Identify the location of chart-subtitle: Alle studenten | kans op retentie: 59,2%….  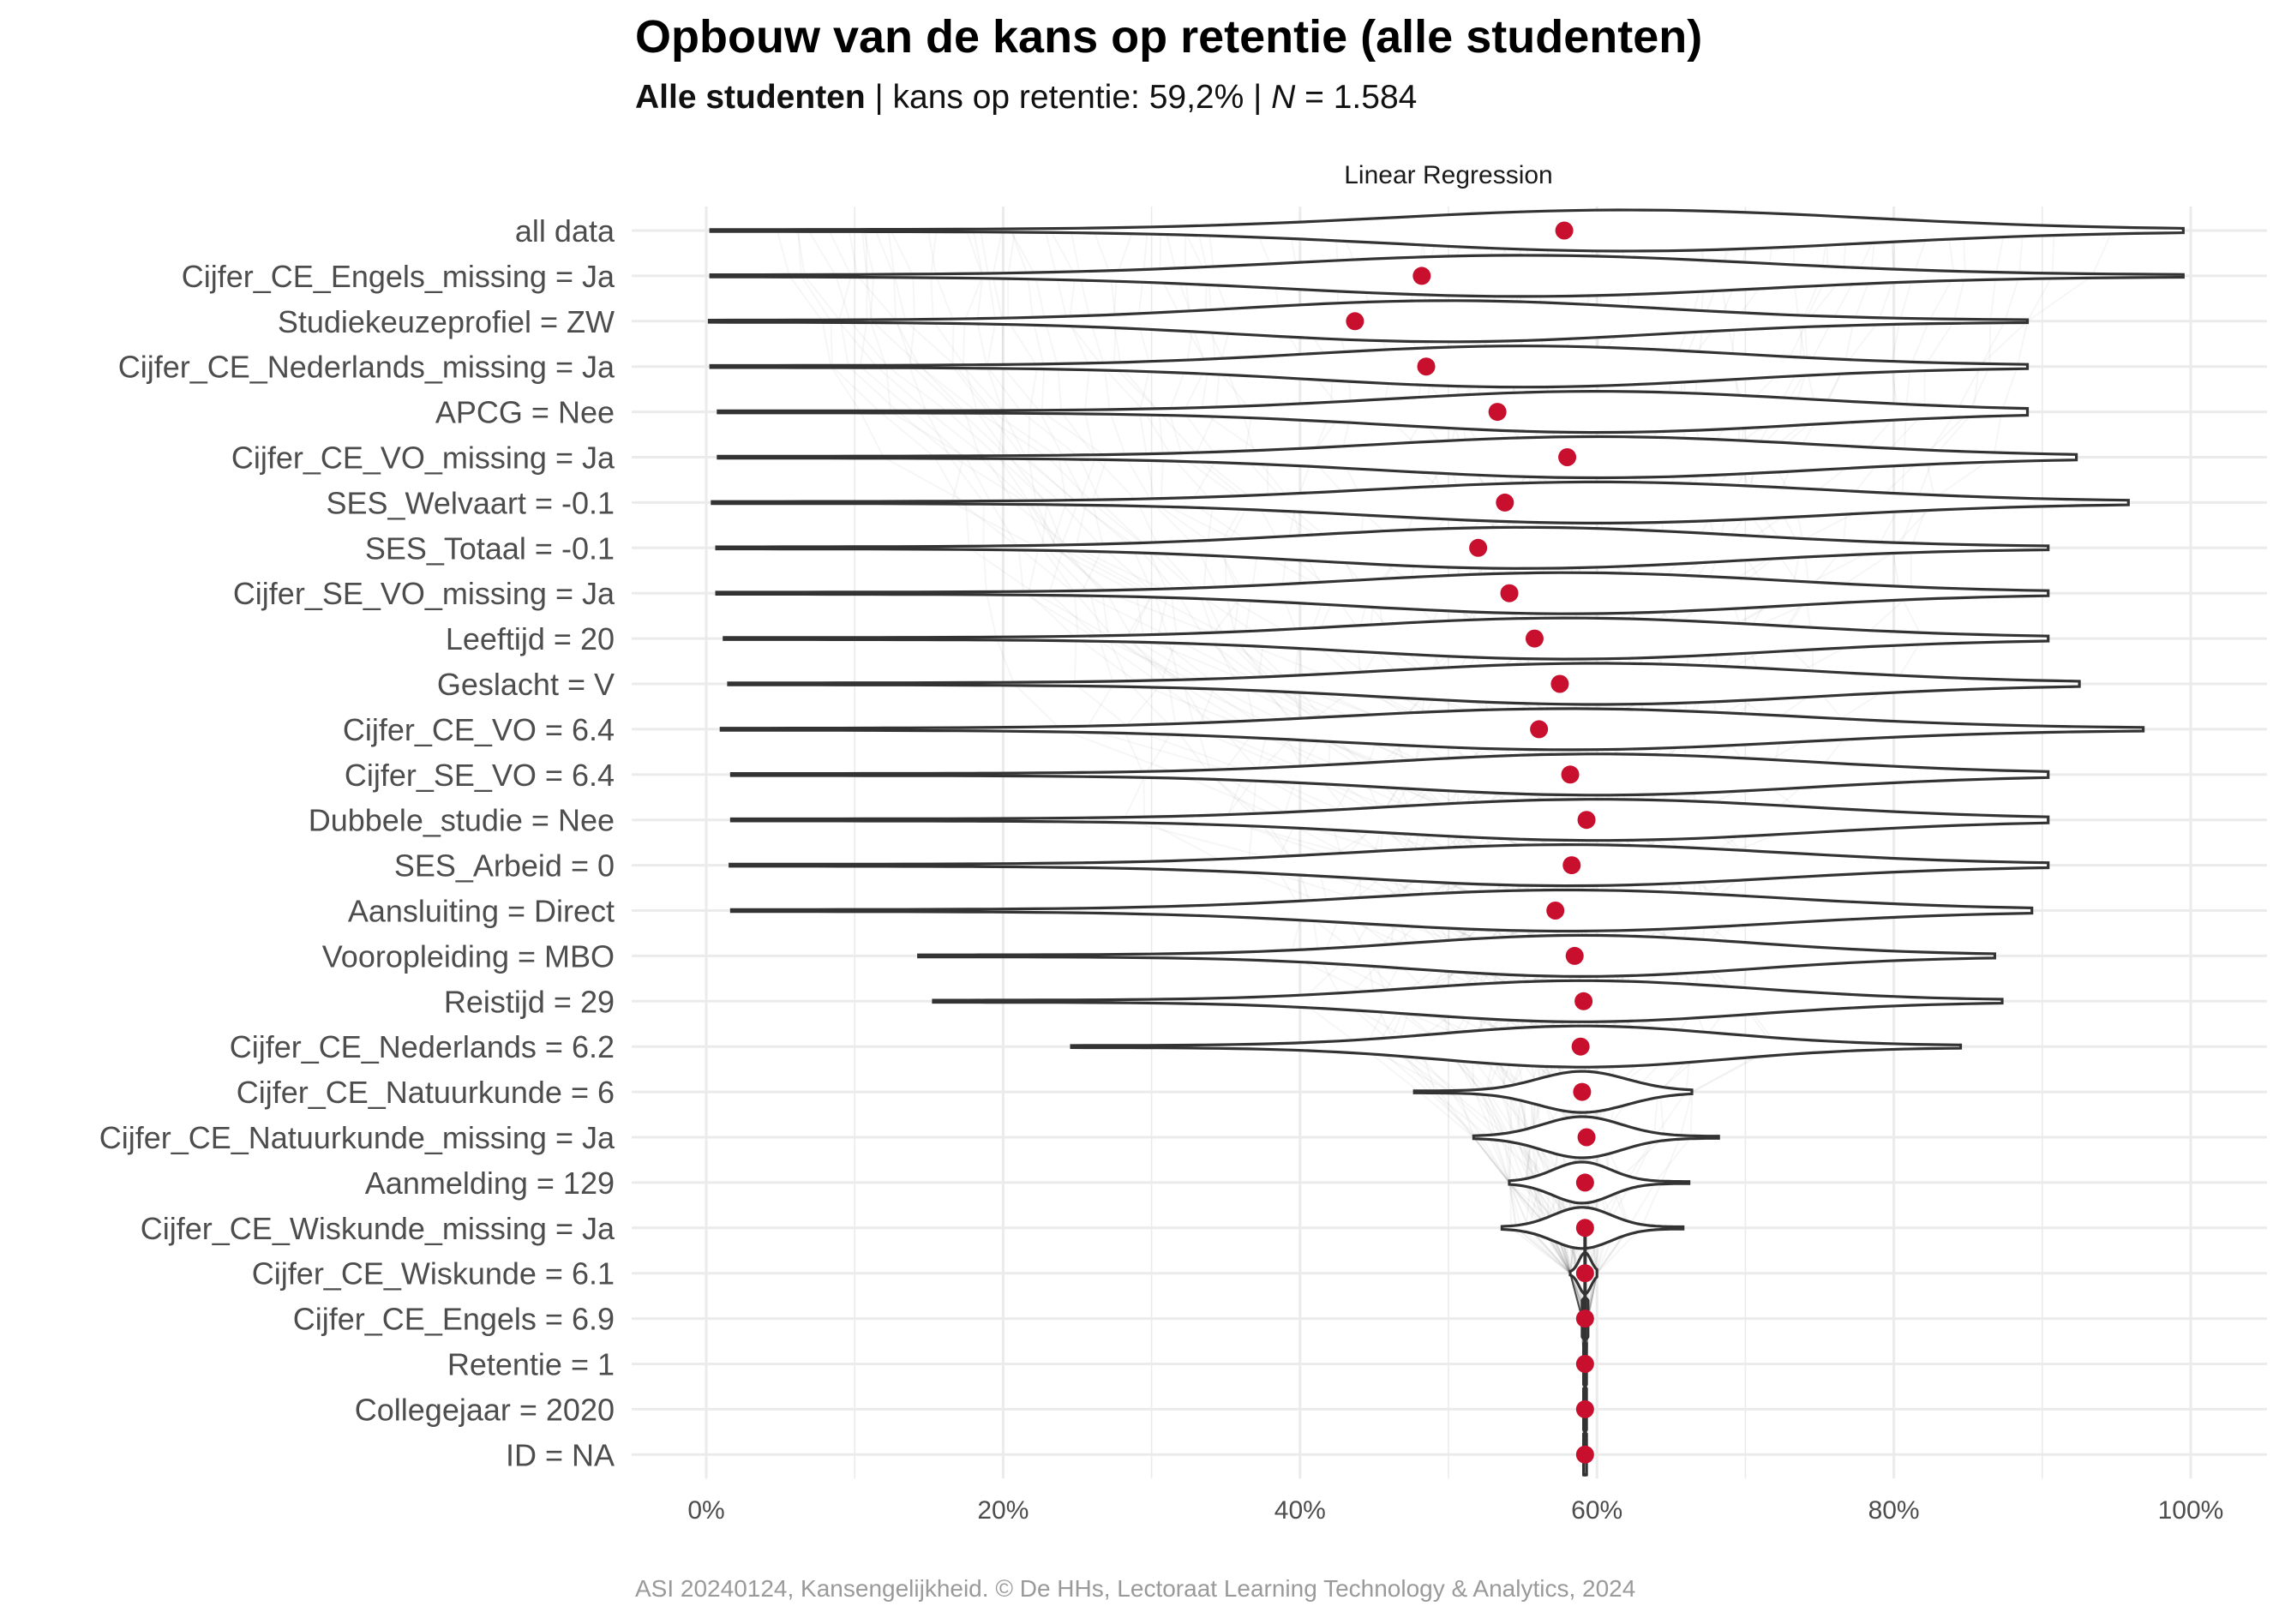
(1026, 98).